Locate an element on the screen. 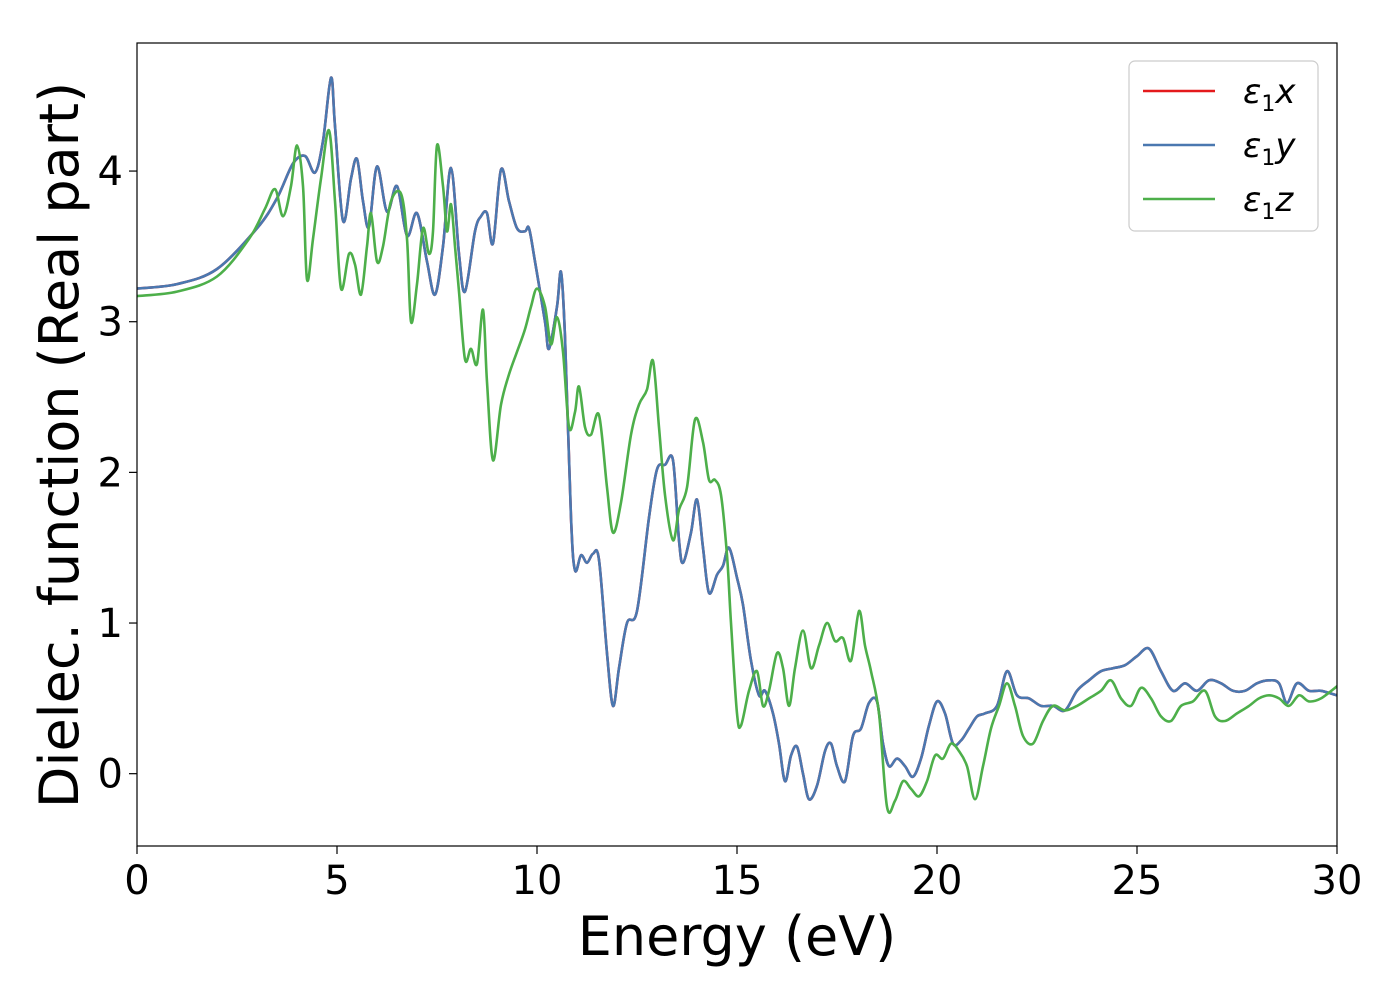 Image resolution: width=1400 pixels, height=1000 pixels. y-tick-label: 3 is located at coordinates (110, 323).